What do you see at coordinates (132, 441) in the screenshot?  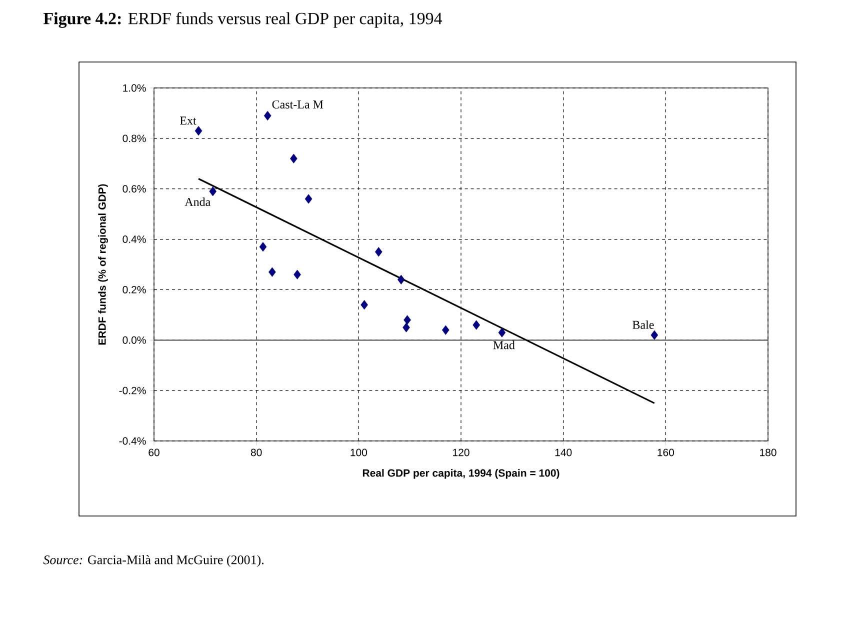 I see `y-tick-label: -0.4%` at bounding box center [132, 441].